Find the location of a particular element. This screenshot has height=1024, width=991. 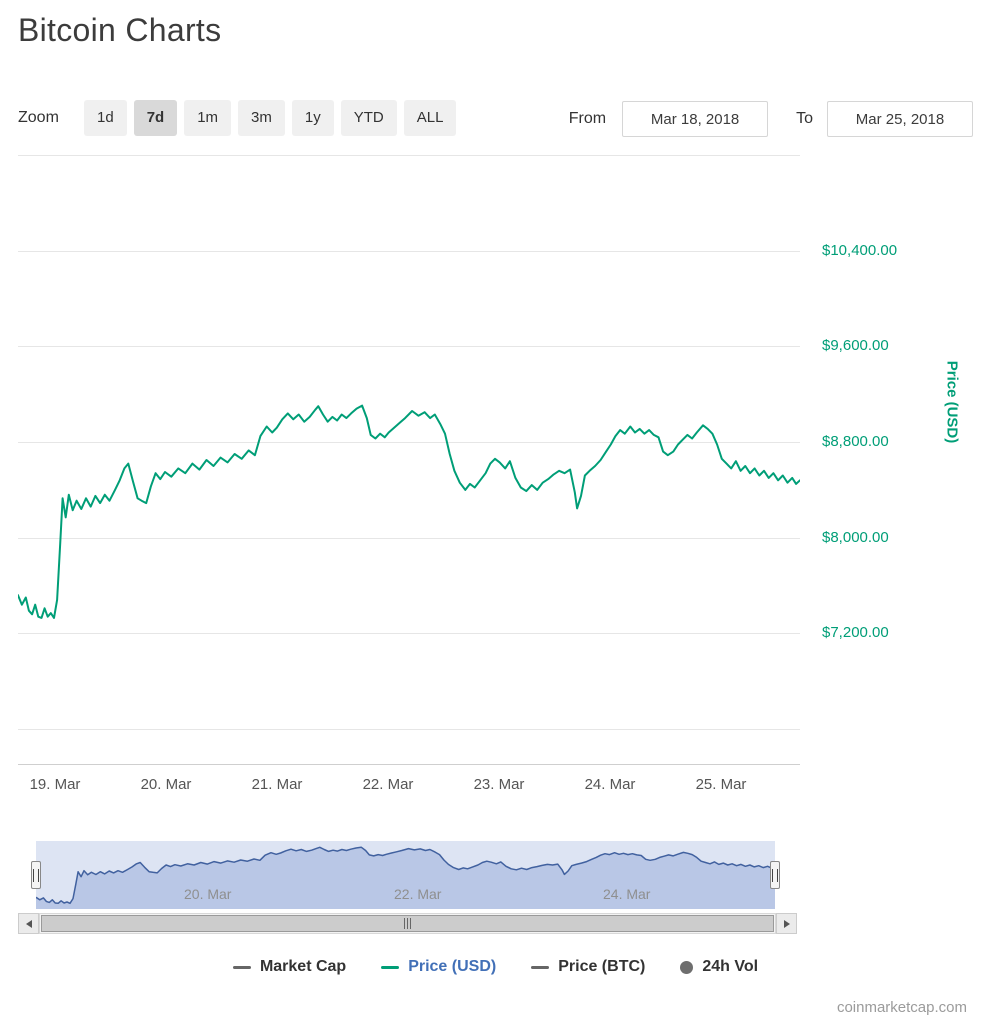

x-axis-label: 25. Mar is located at coordinates (721, 784).